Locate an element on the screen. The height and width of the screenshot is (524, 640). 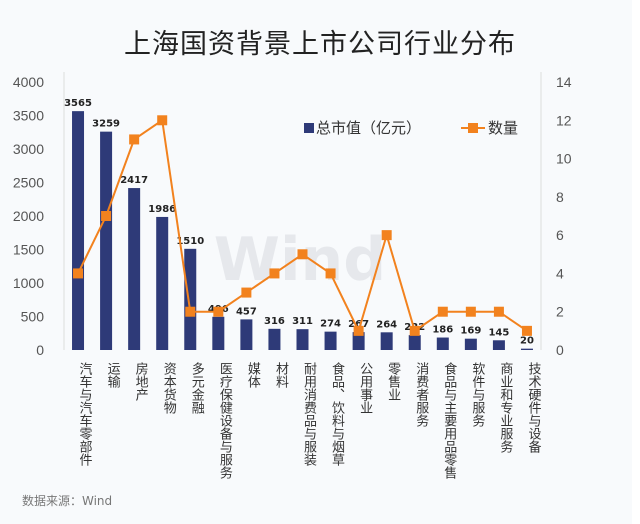
category-label: 商业和专业服务 is located at coordinates (504, 407).